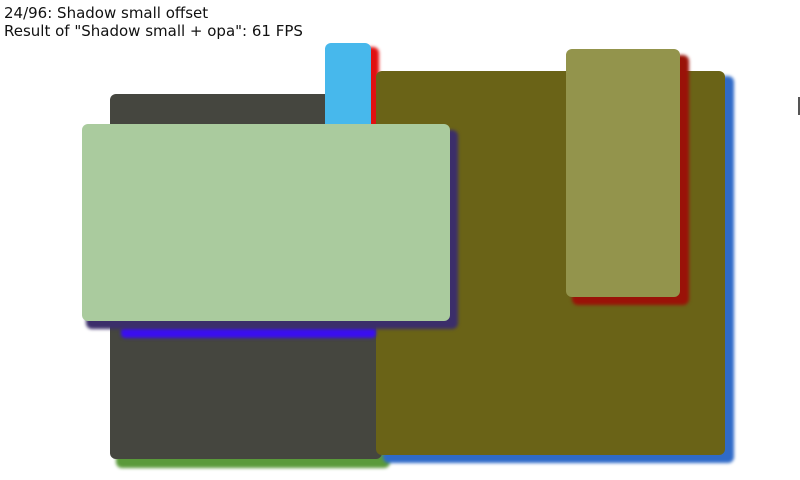 The width and height of the screenshot is (800, 480). I want to click on sky-blue-rect, so click(348, 88).